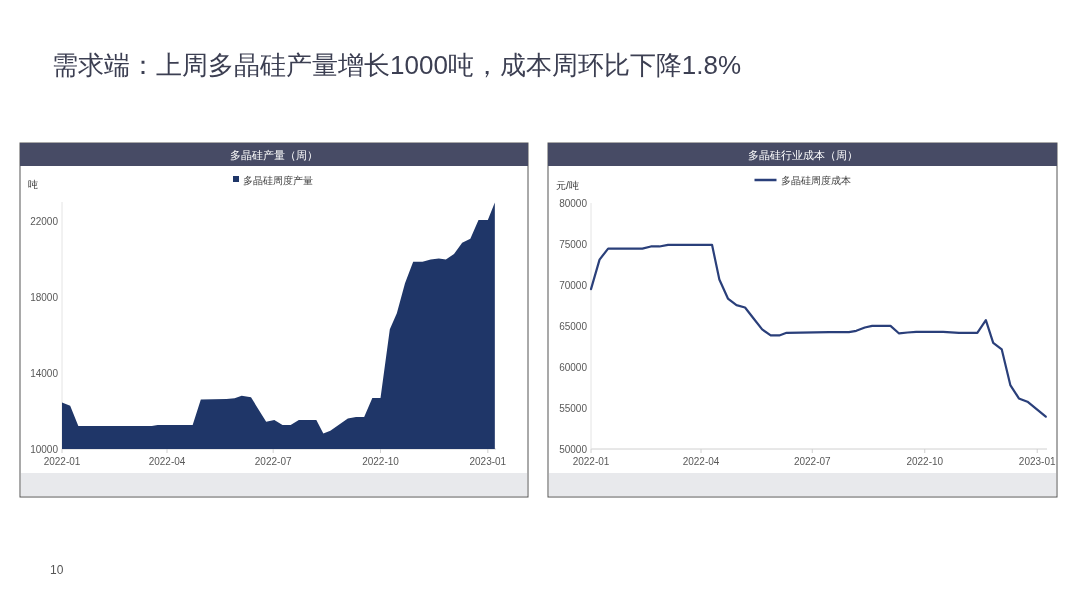 The image size is (1080, 608). I want to click on legend-label: 多晶硅周度产量, so click(278, 180).